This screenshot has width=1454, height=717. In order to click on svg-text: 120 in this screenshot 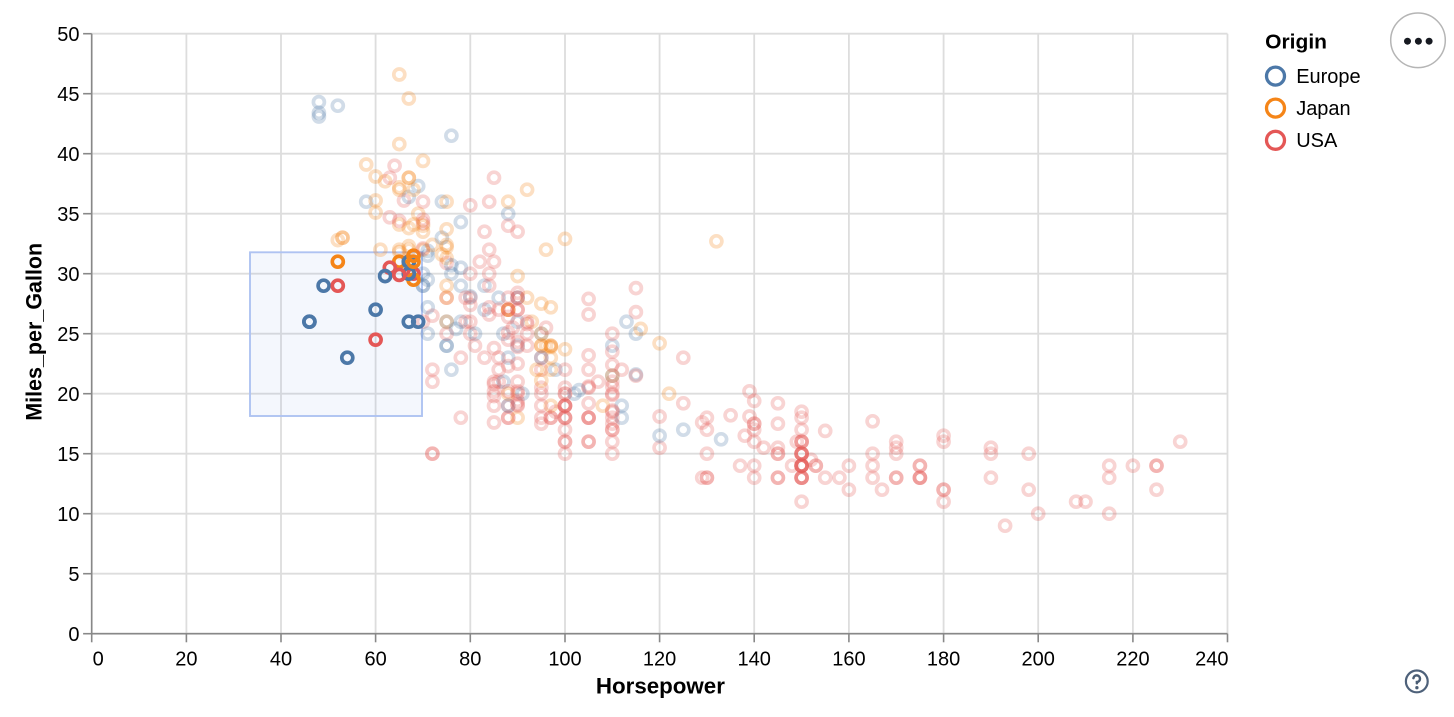, I will do `click(659, 659)`.